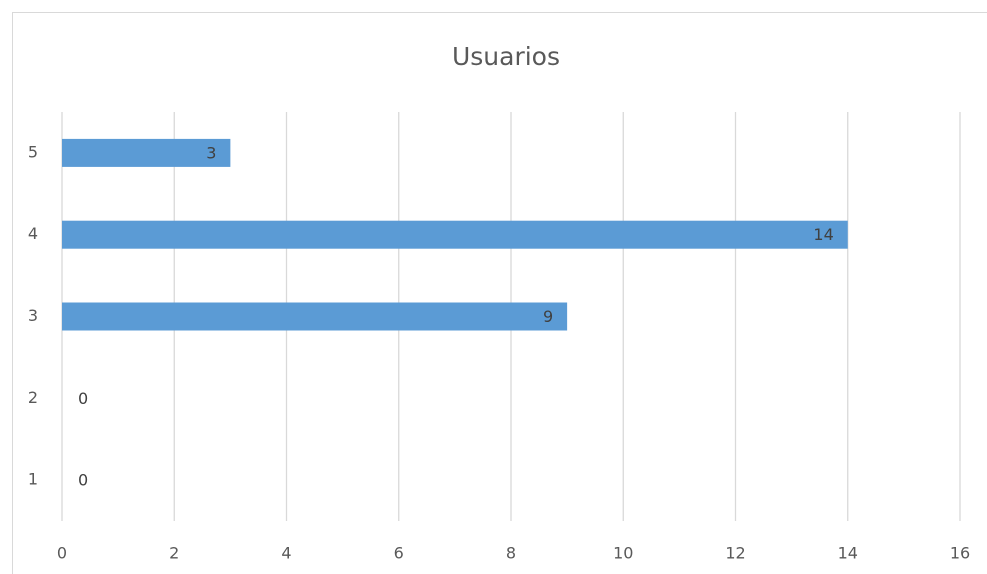 The image size is (987, 574). What do you see at coordinates (174, 553) in the screenshot?
I see `x-tick-label: 2` at bounding box center [174, 553].